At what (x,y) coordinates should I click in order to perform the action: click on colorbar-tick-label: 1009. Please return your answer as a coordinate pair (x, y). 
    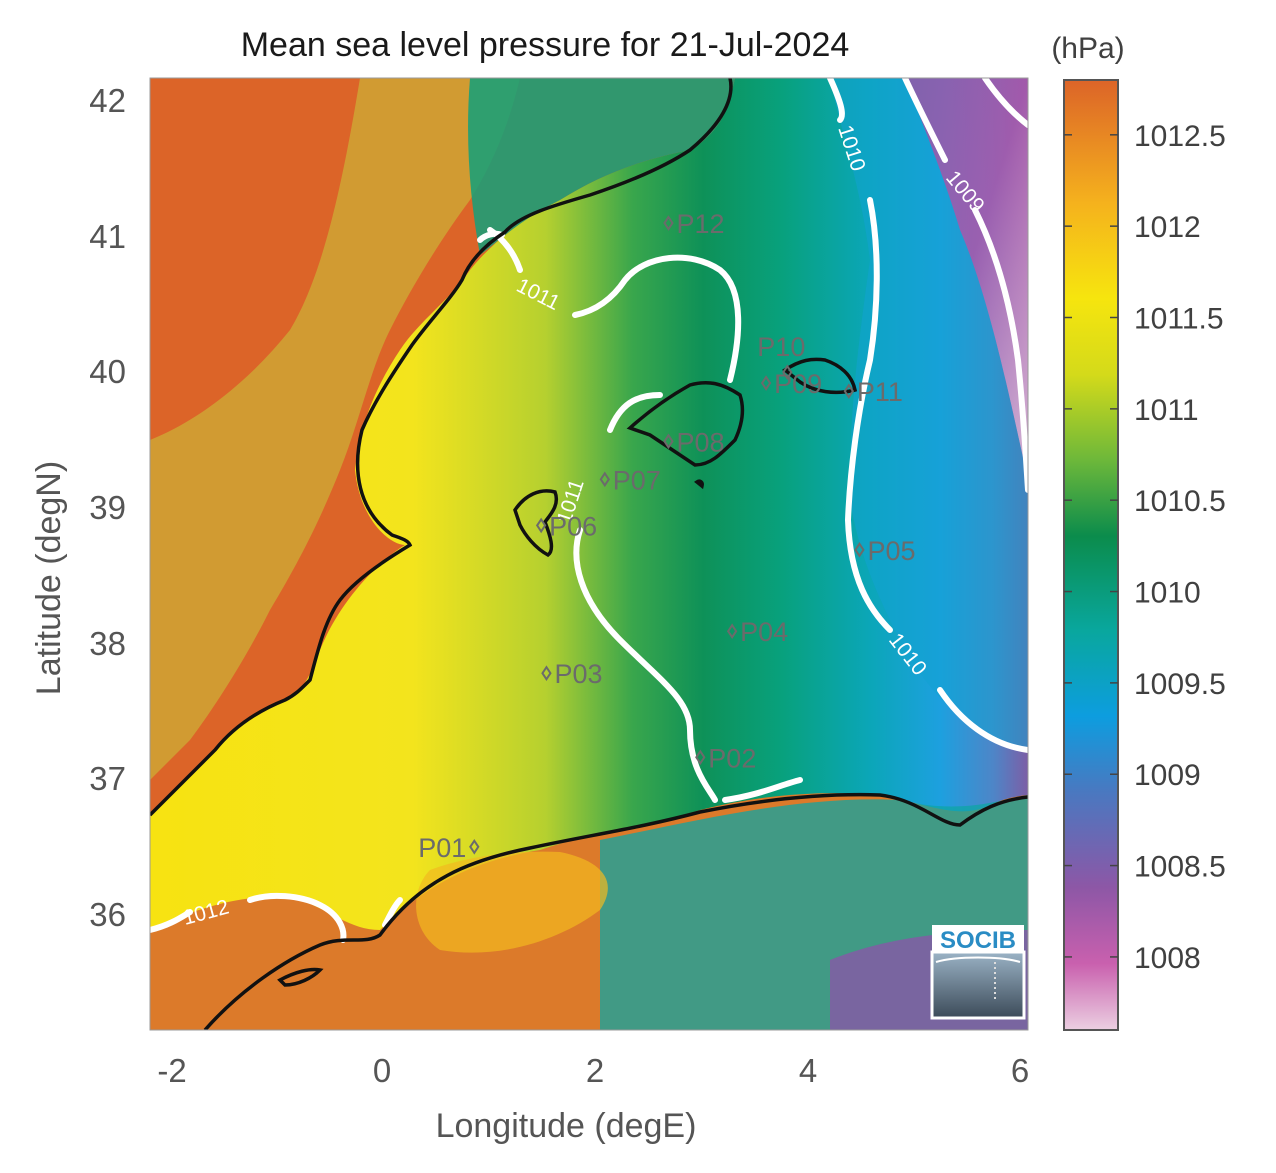
    Looking at the image, I should click on (1167, 775).